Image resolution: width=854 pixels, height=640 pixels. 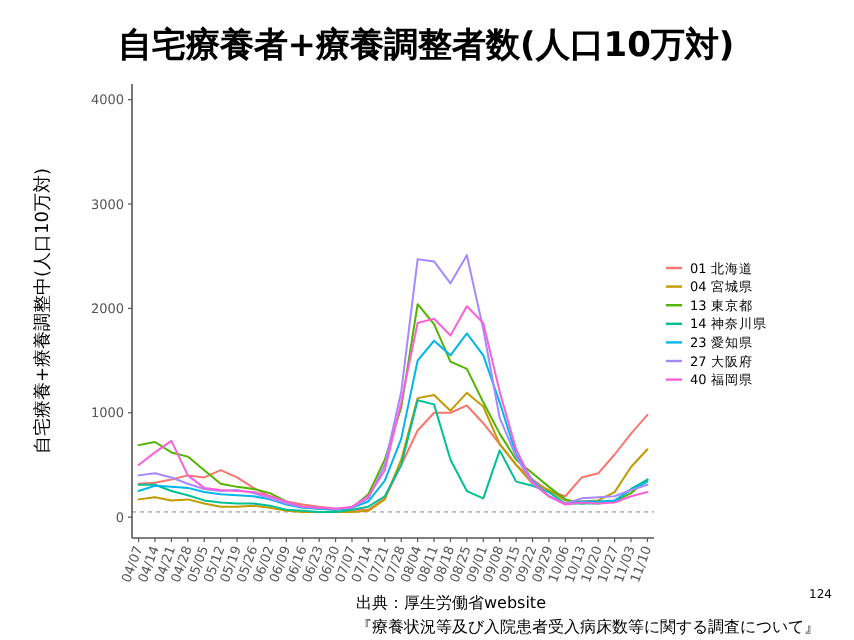 I want to click on chart-title: 自宅療養者+療養調整者数(人口10万対), so click(x=426, y=46).